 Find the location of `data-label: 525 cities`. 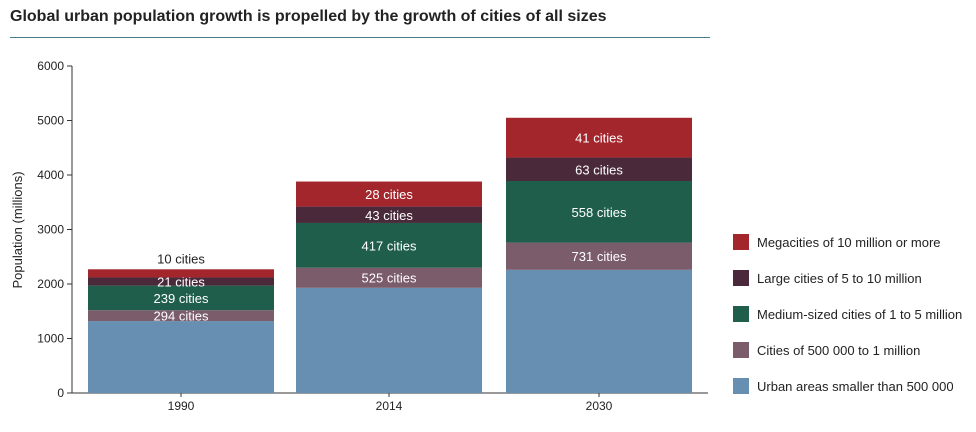

data-label: 525 cities is located at coordinates (389, 278).